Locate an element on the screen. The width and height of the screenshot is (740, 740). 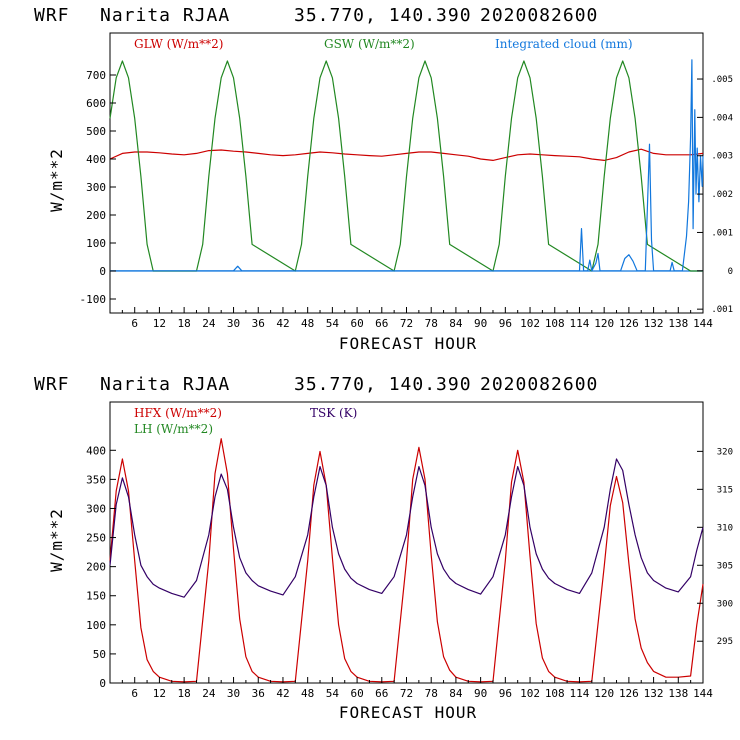
legend-gsw: GSW (W/m**2) is located at coordinates (369, 44).